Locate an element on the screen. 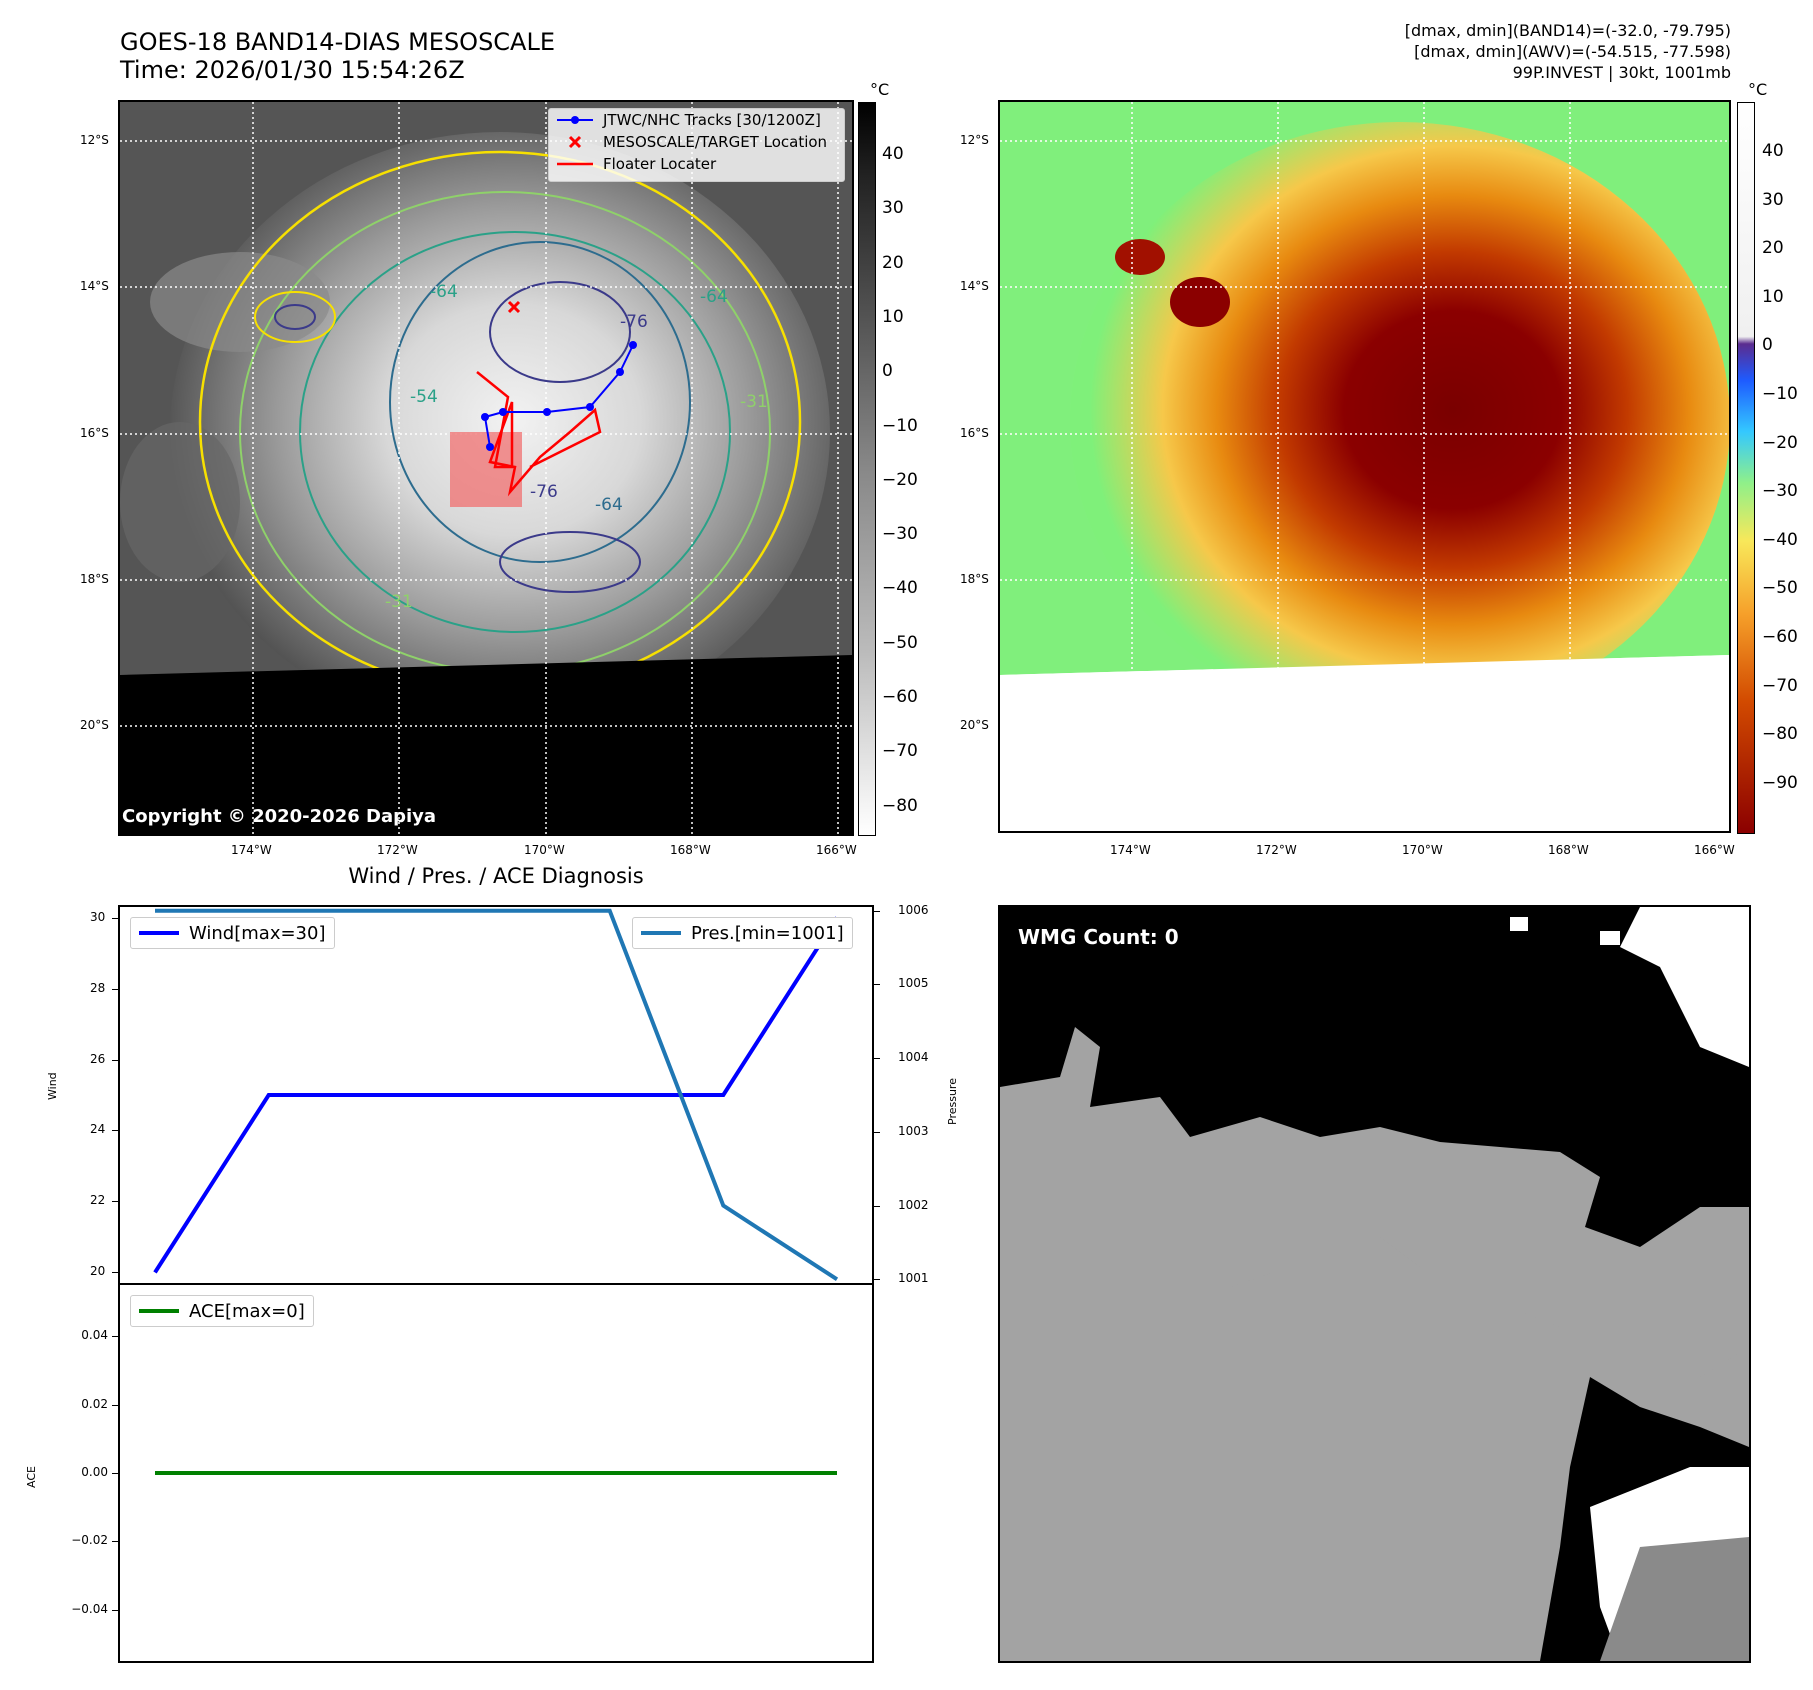 The width and height of the screenshot is (1813, 1690). y-tick-label: 22 is located at coordinates (98, 1200).